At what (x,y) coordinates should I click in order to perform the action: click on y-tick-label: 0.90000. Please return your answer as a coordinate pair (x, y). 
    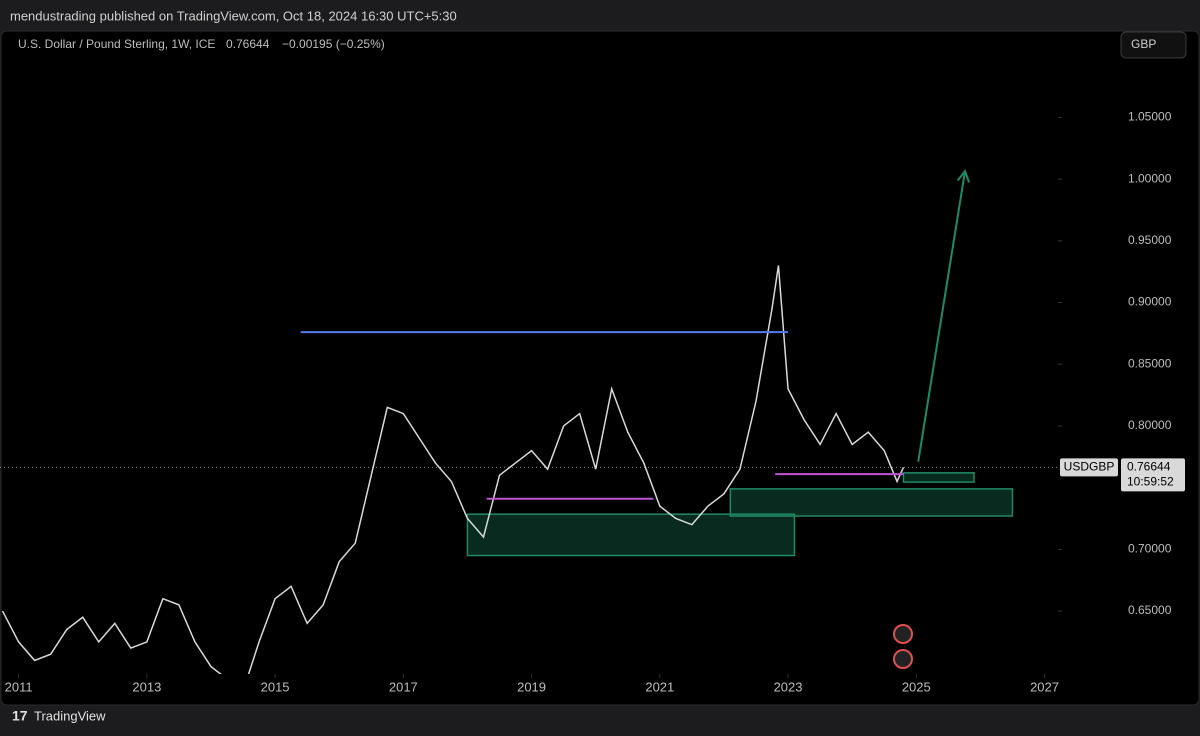
    Looking at the image, I should click on (1150, 302).